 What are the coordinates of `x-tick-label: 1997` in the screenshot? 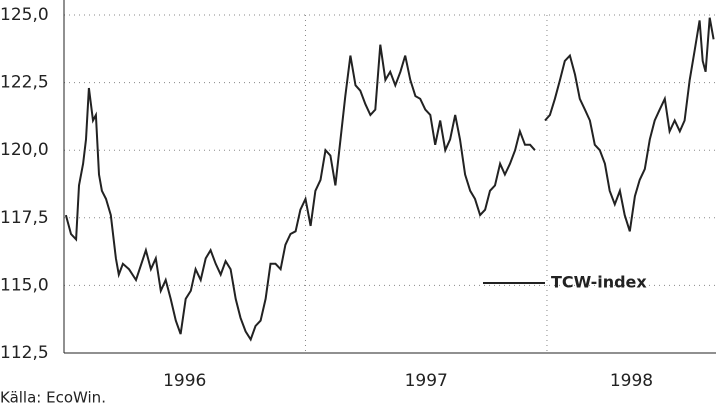 It's located at (426, 381).